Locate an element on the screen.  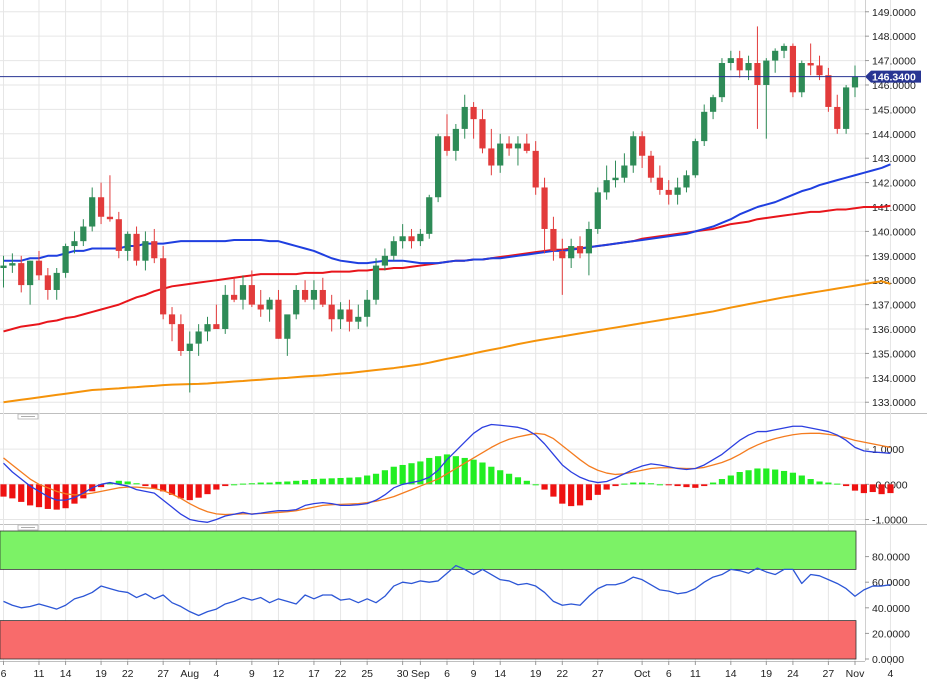
macd-tick-label: -1.0000 is located at coordinates (890, 520).